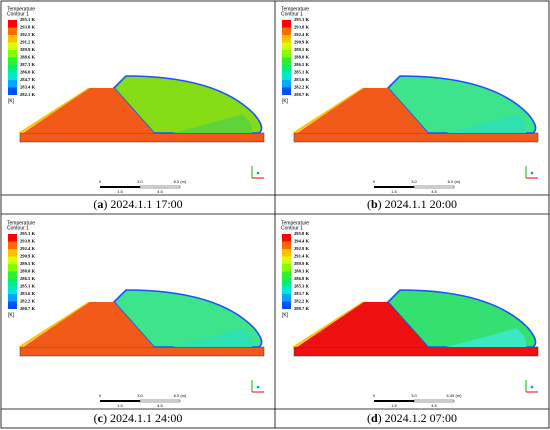 This screenshot has width=550, height=430. I want to click on legend-level: 282.2 K, so click(301, 301).